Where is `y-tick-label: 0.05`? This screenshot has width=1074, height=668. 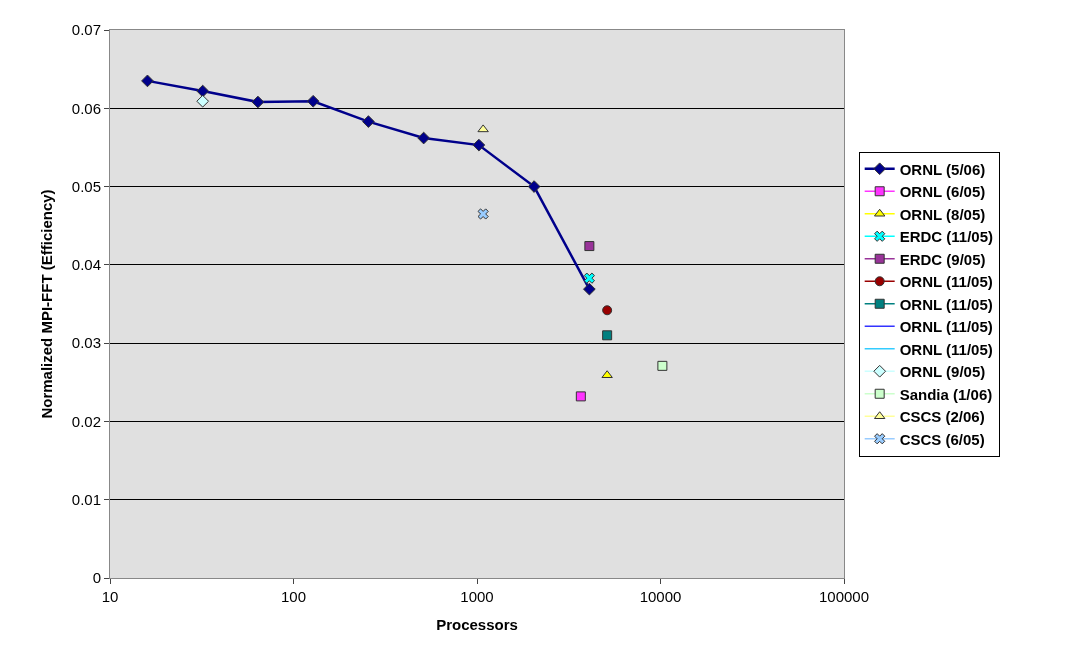 y-tick-label: 0.05 is located at coordinates (86, 186).